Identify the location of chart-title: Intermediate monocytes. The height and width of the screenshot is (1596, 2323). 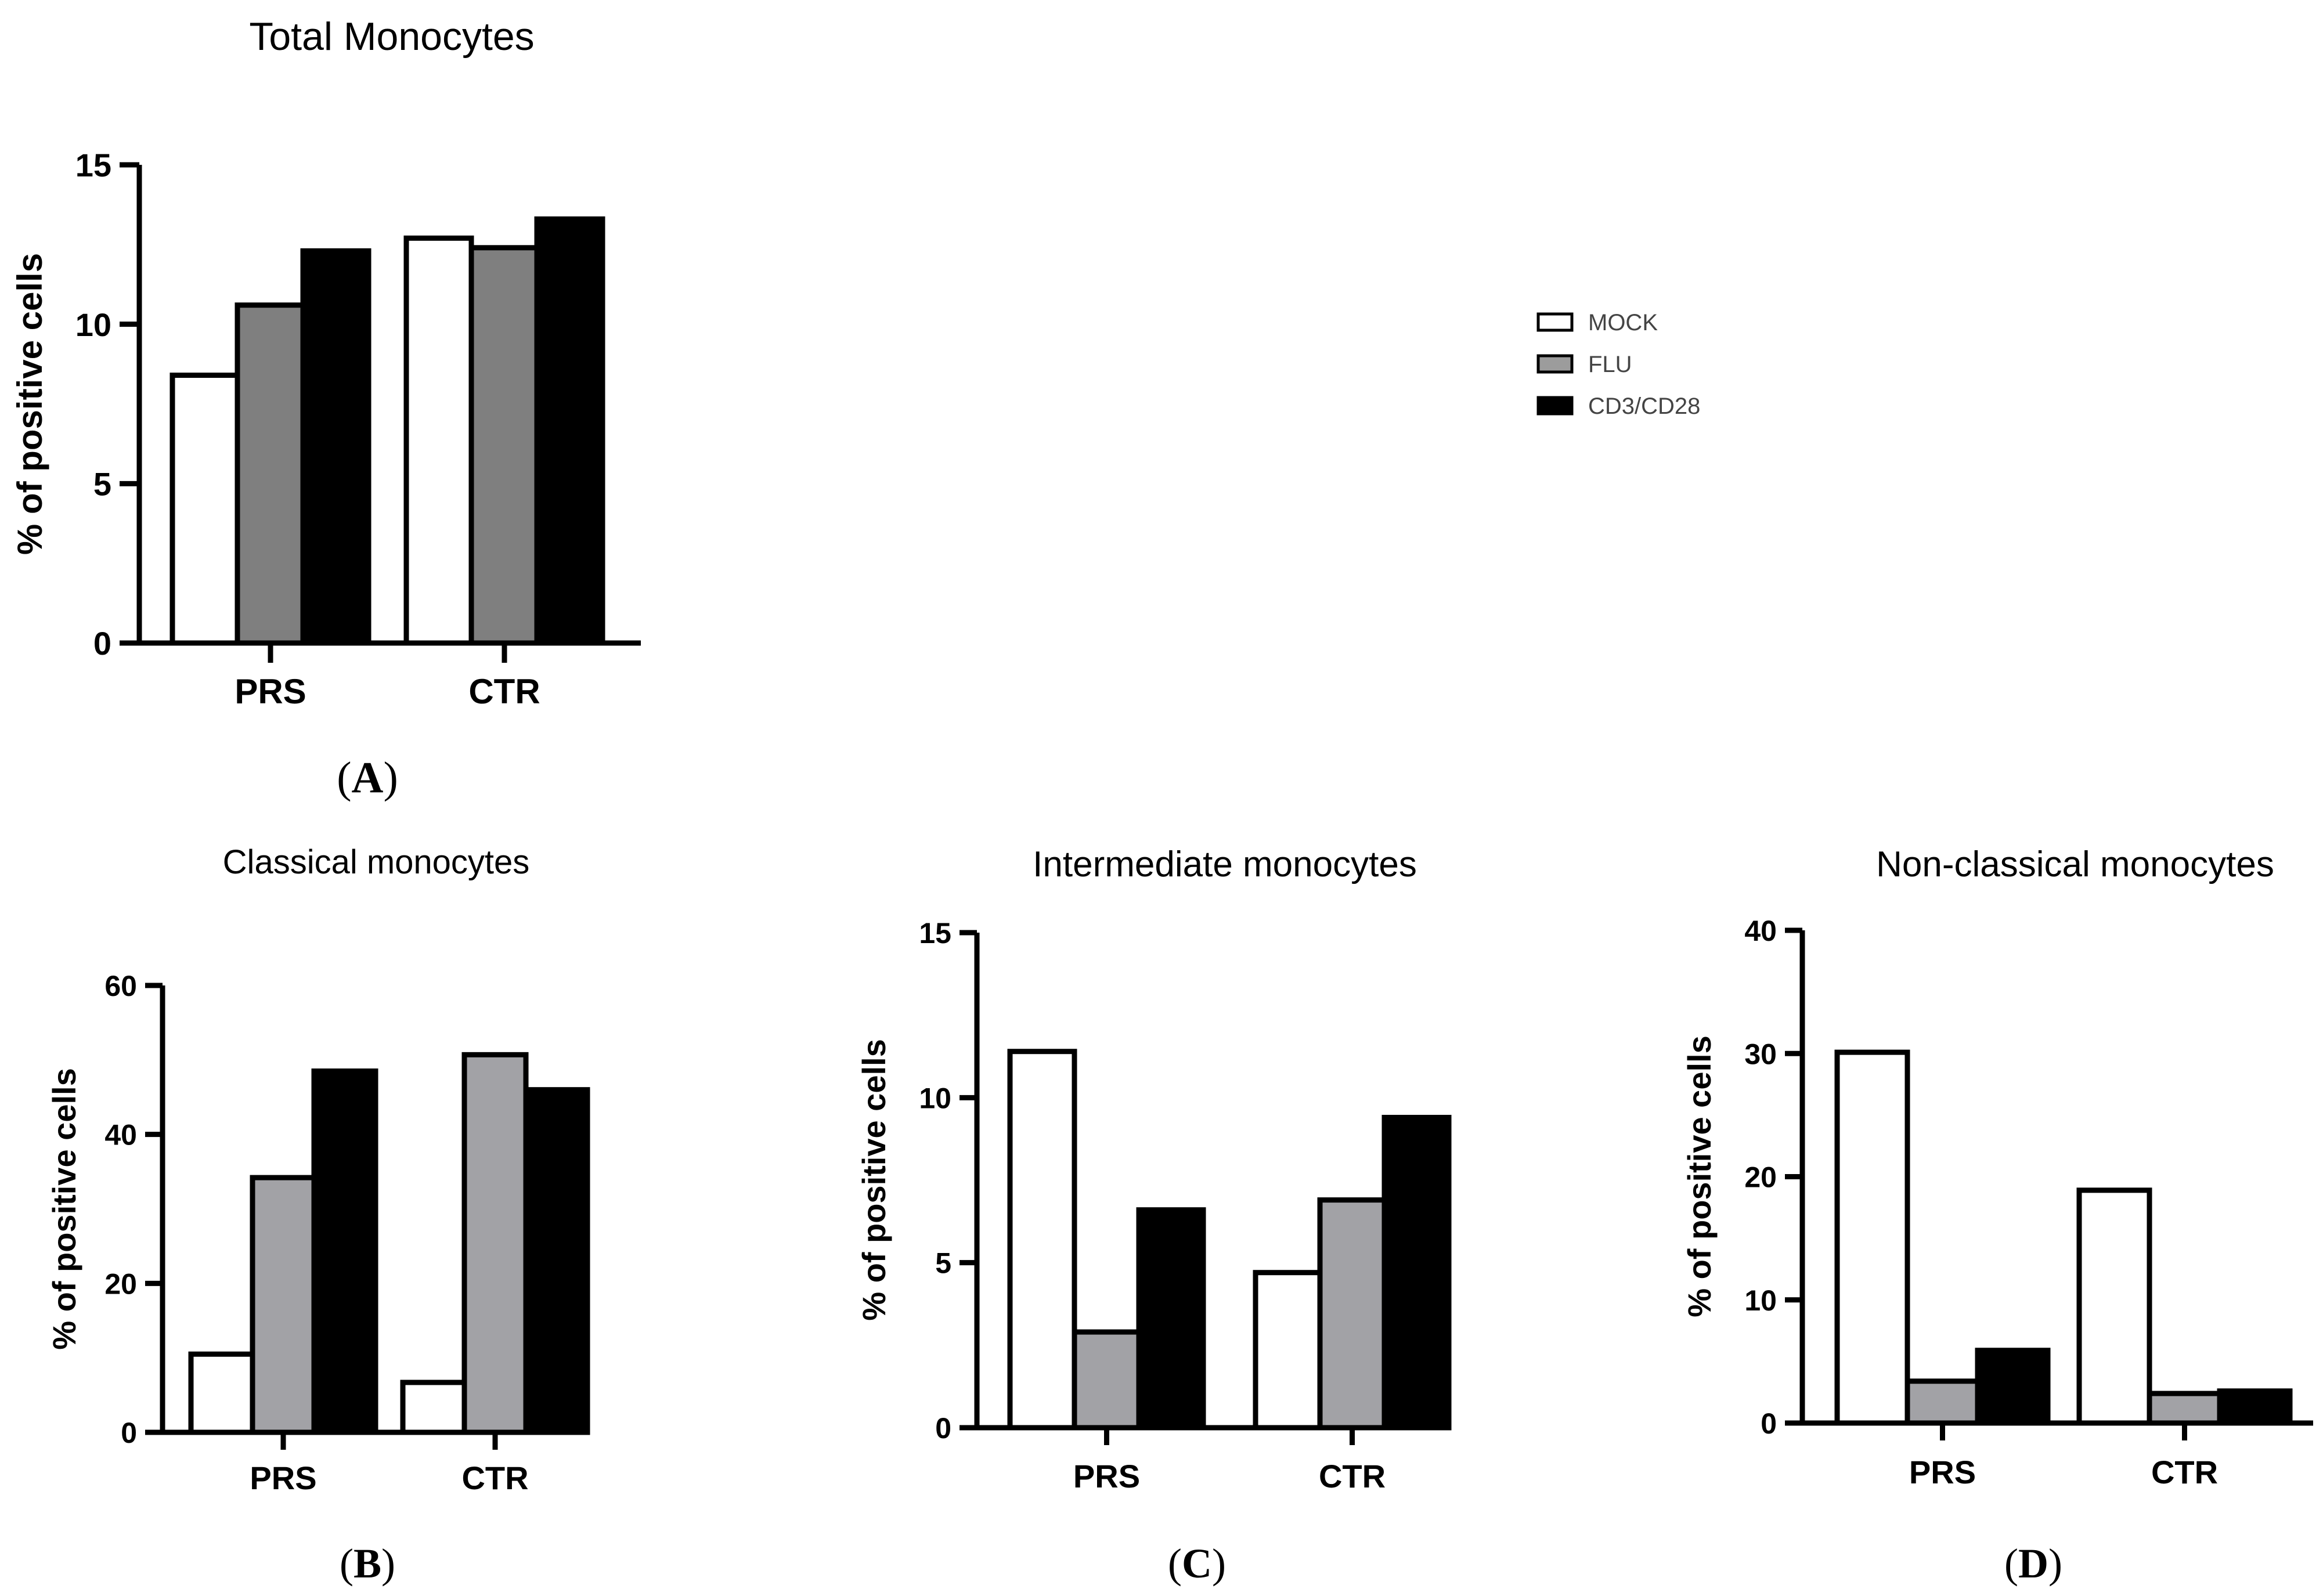
(1225, 864).